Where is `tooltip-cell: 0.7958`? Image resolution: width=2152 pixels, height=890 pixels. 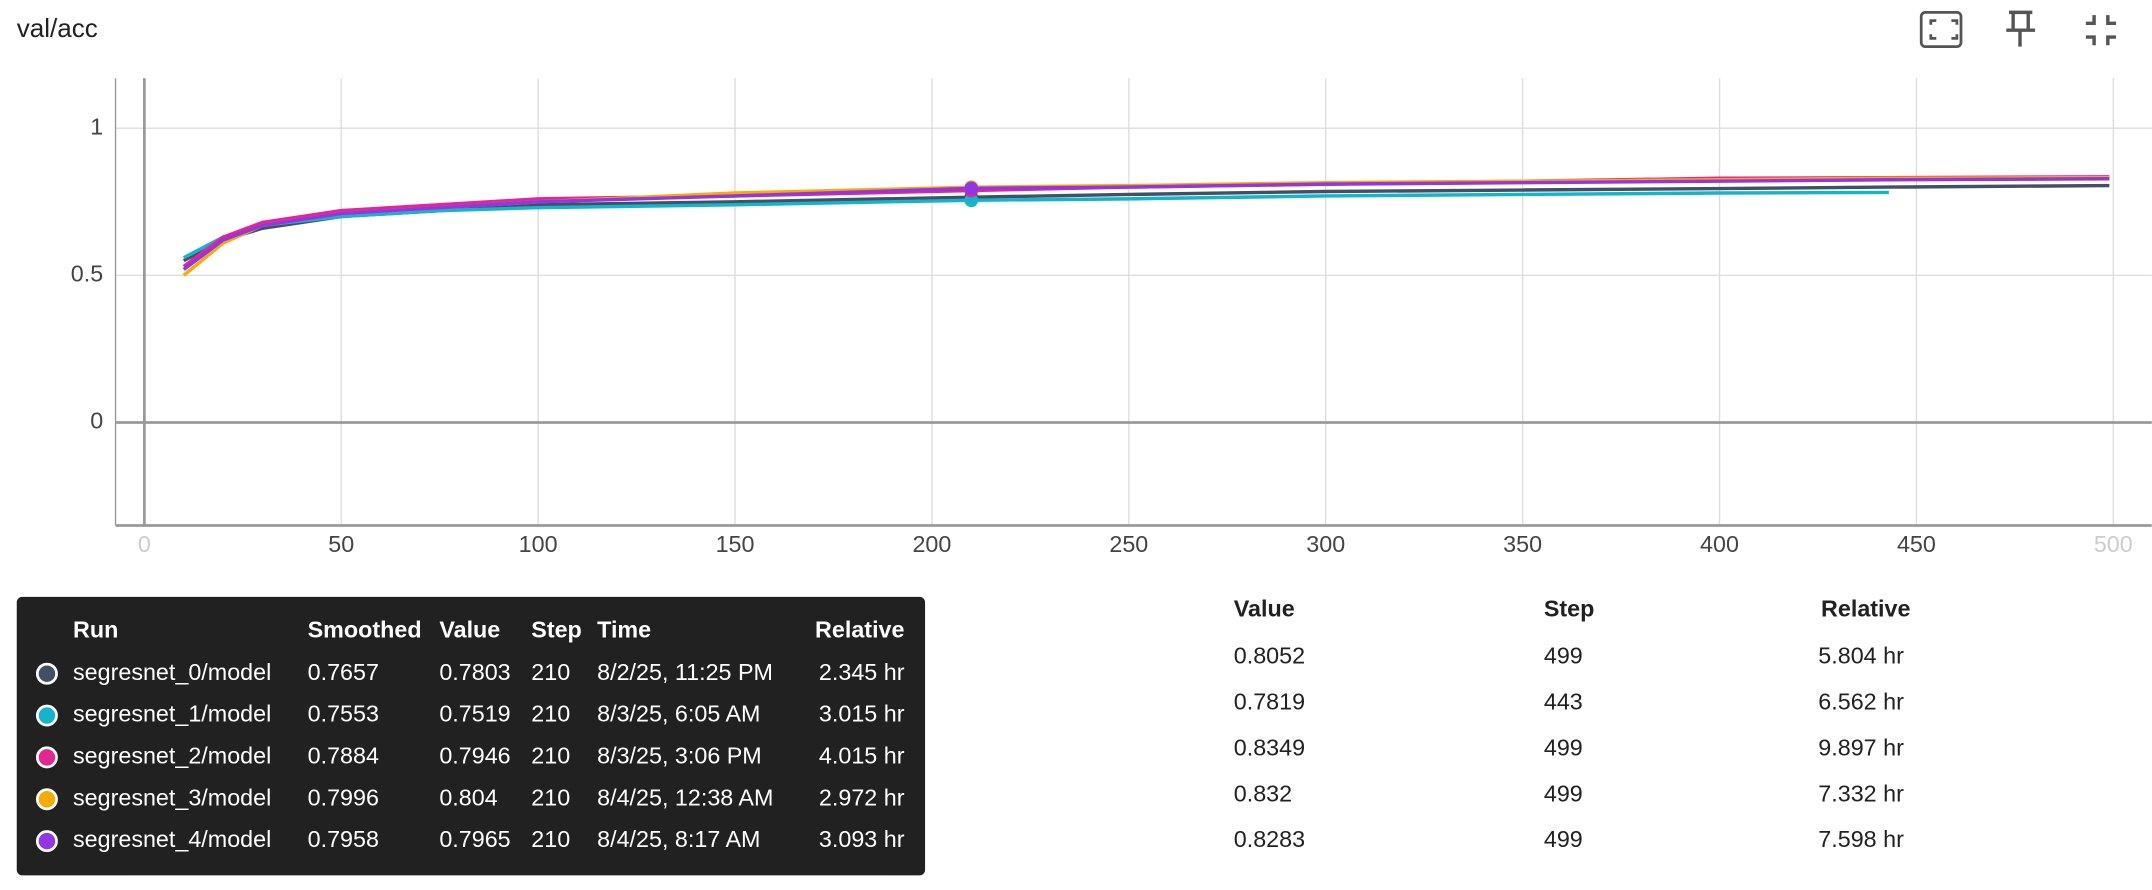 tooltip-cell: 0.7958 is located at coordinates (343, 839).